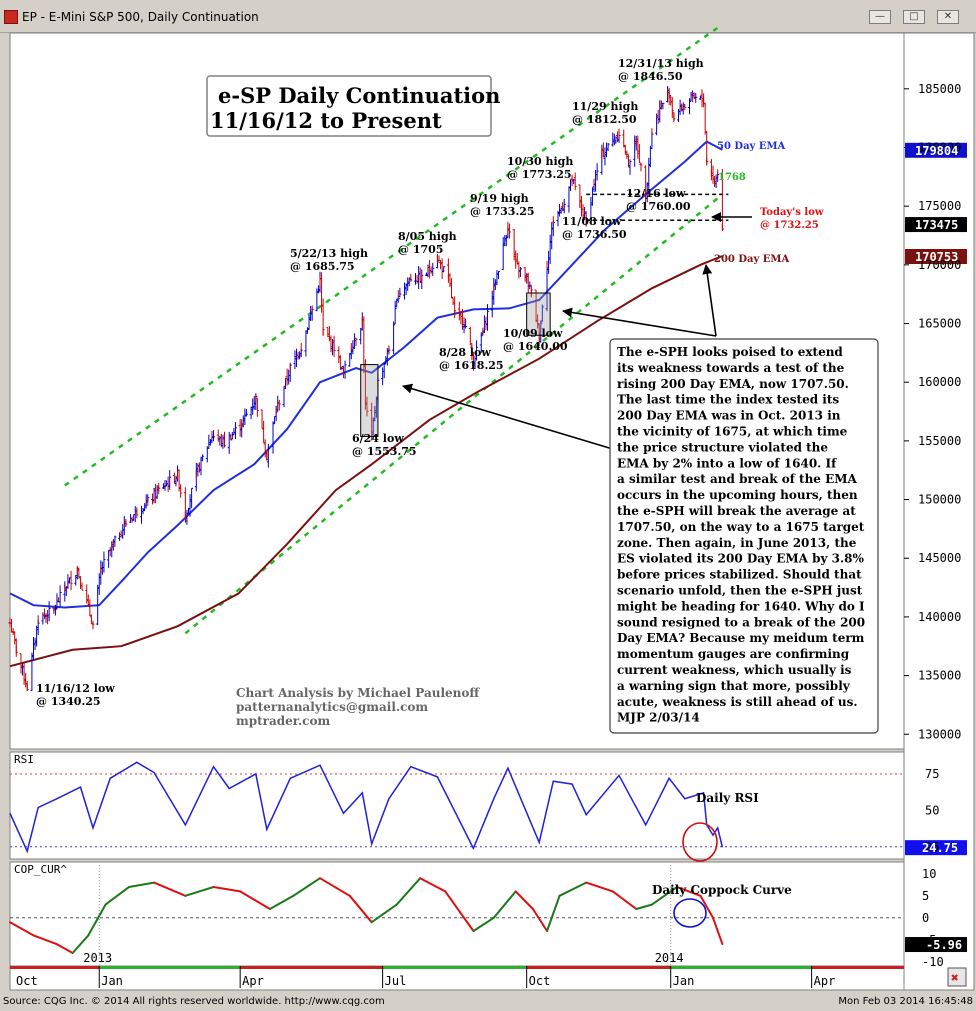 Image resolution: width=976 pixels, height=1011 pixels. What do you see at coordinates (369, 400) in the screenshot?
I see `highlight-box` at bounding box center [369, 400].